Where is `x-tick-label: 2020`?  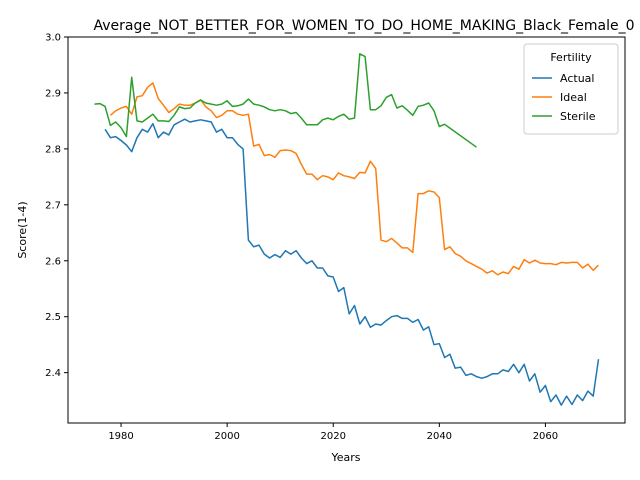 x-tick-label: 2020 is located at coordinates (333, 436).